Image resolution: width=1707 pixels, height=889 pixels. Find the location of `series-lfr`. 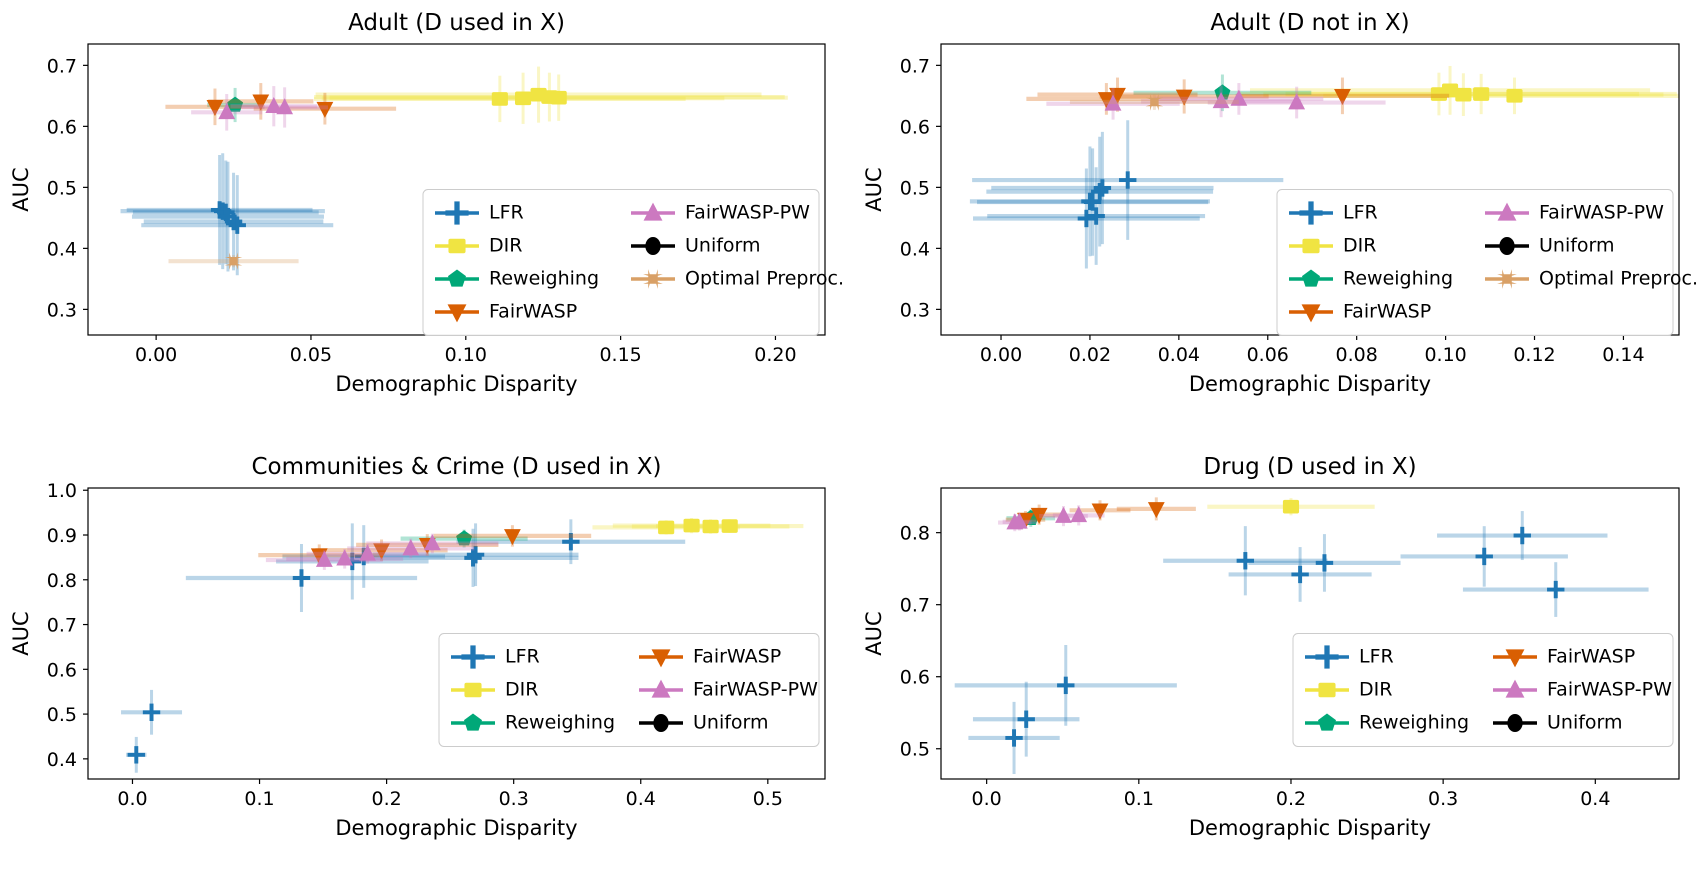

series-lfr is located at coordinates (1301, 642).